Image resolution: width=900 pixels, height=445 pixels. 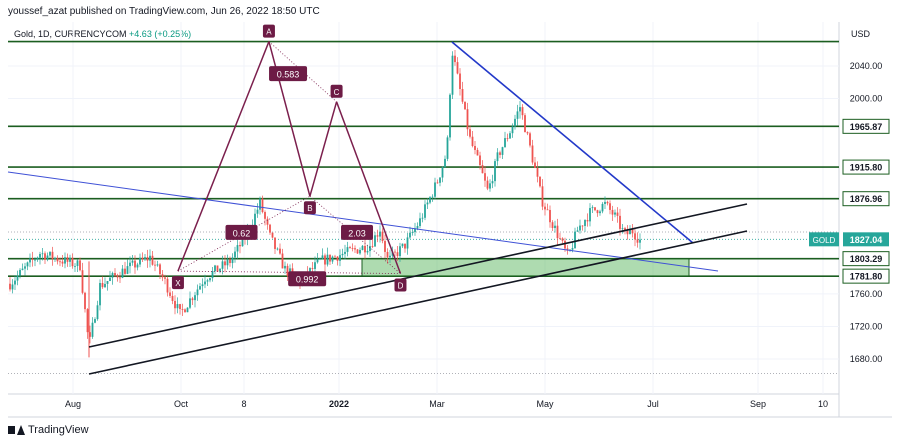 I want to click on pattern-ratio-label: 0.62, so click(x=242, y=233).